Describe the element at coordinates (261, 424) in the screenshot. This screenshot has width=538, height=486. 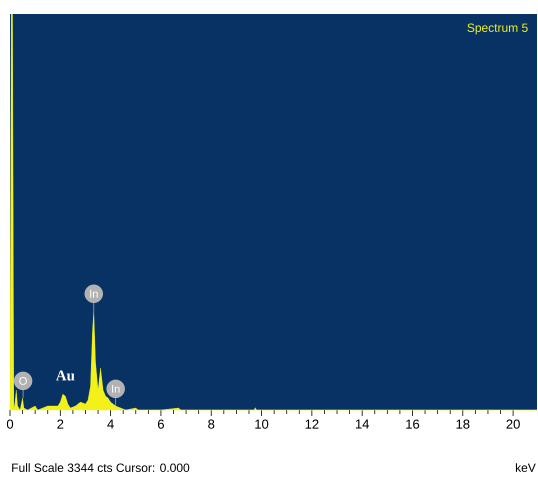
I see `x-tick-label: 10` at that location.